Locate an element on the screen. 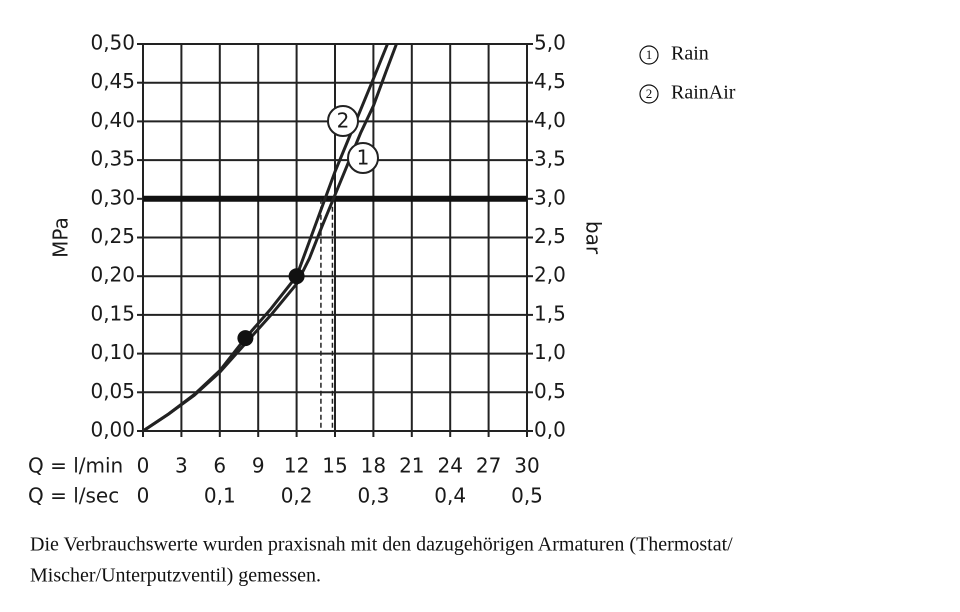 This screenshot has height=612, width=960. y-tick-label: 0,25 is located at coordinates (112, 236).